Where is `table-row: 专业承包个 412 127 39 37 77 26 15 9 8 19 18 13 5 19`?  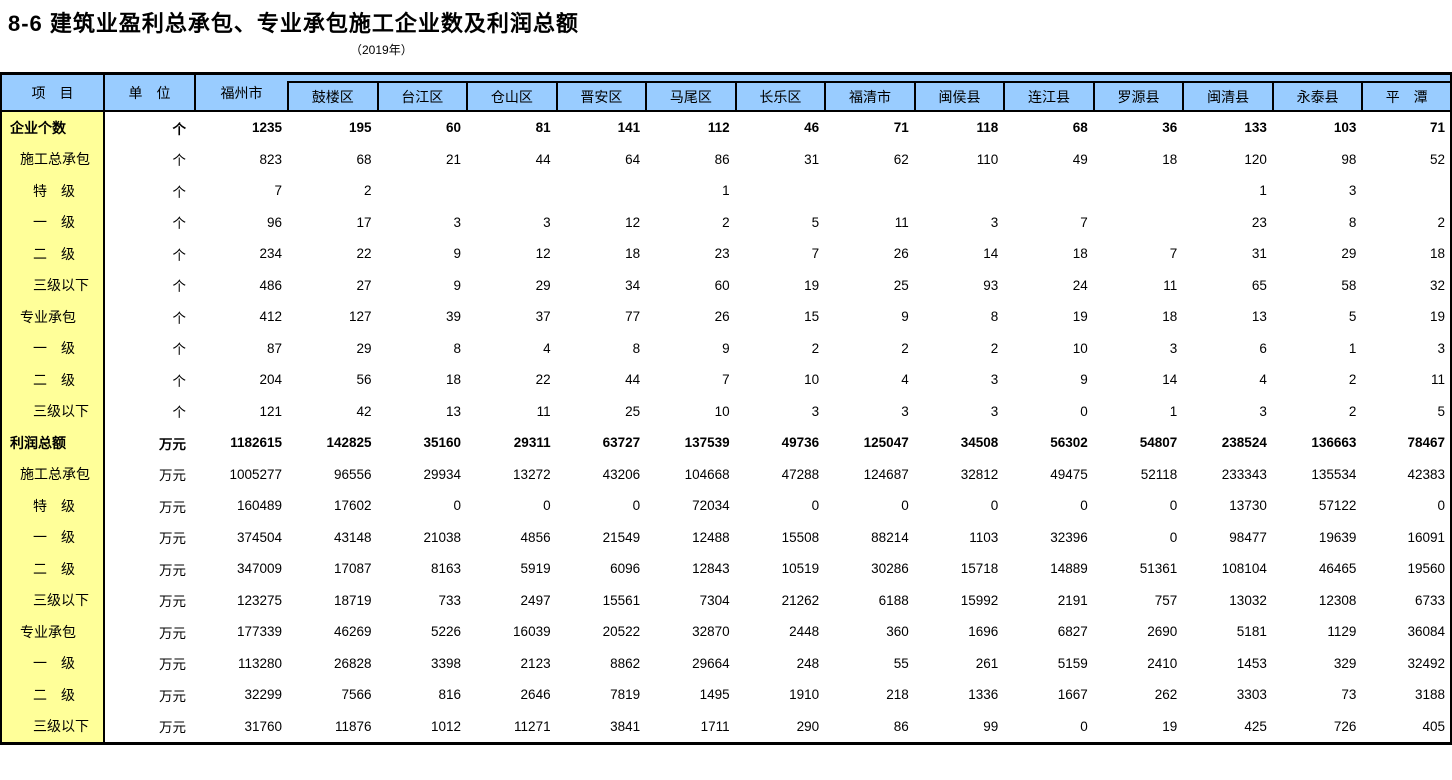 table-row: 专业承包个 412 127 39 37 77 26 15 9 8 19 18 13 5 19 is located at coordinates (726, 317).